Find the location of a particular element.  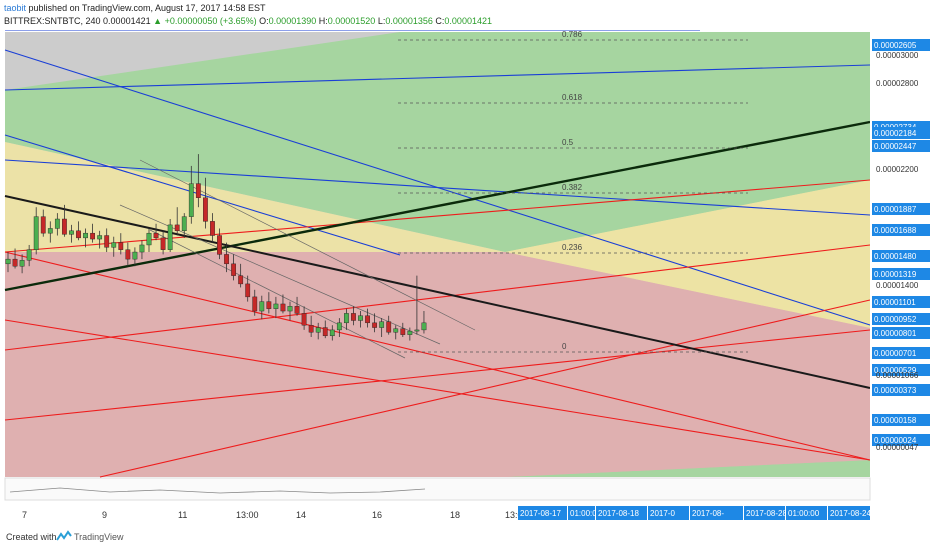

open-label: O: is located at coordinates (264, 21).